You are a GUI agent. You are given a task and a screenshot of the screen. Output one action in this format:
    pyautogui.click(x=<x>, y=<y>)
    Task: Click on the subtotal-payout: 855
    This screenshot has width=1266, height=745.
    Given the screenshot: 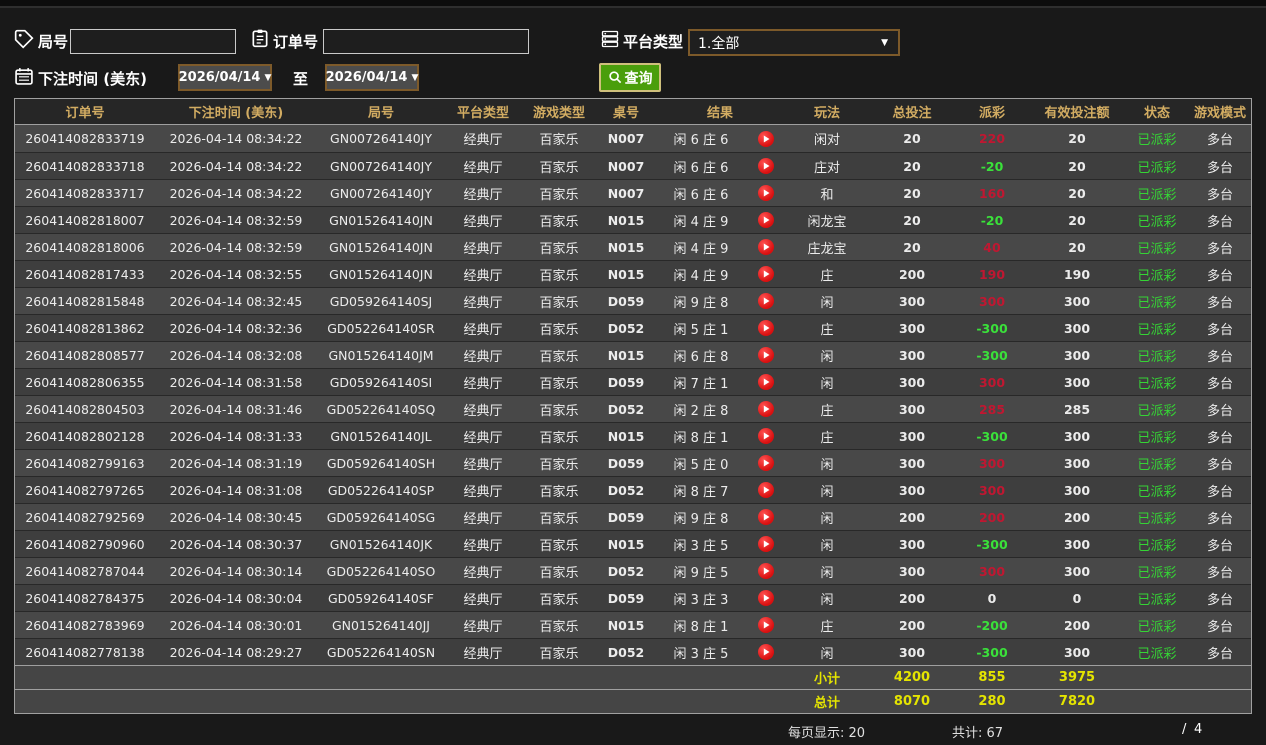 What is the action you would take?
    pyautogui.click(x=992, y=677)
    